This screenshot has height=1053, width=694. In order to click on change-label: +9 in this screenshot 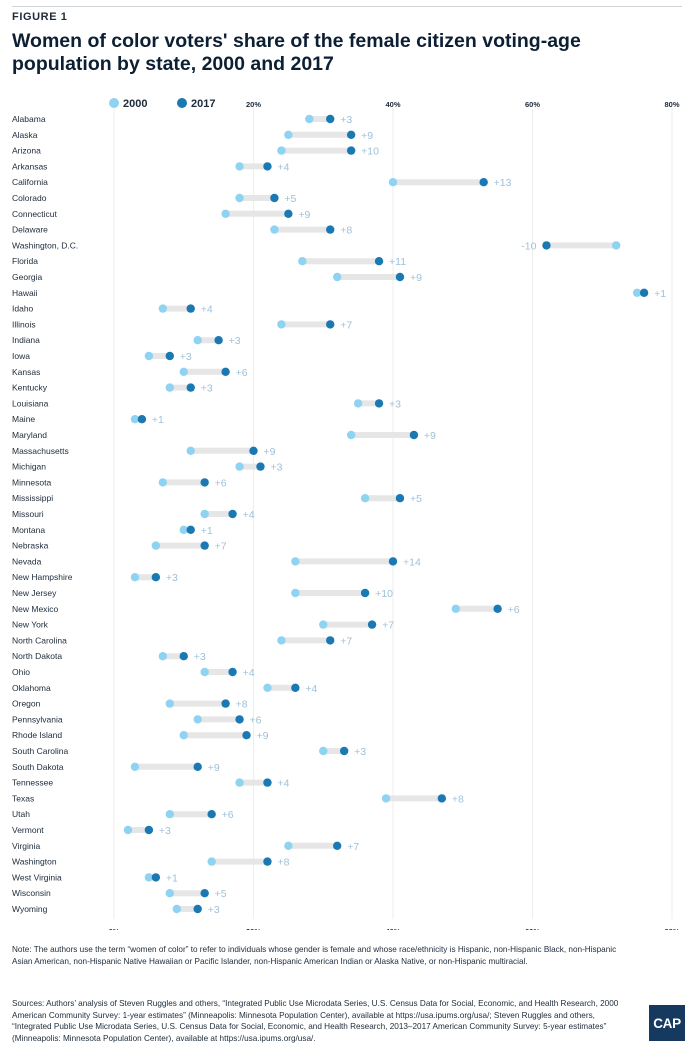, I will do `click(367, 136)`.